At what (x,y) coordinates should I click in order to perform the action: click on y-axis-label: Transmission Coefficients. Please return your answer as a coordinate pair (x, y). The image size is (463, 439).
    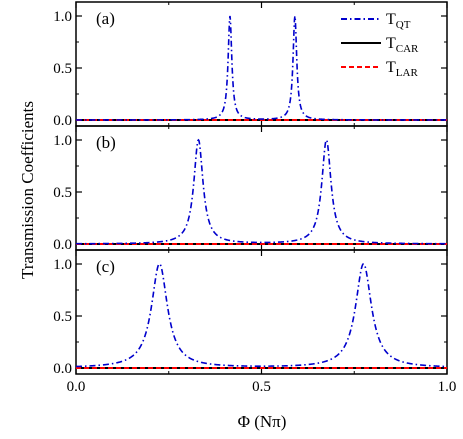
    Looking at the image, I should click on (27, 190).